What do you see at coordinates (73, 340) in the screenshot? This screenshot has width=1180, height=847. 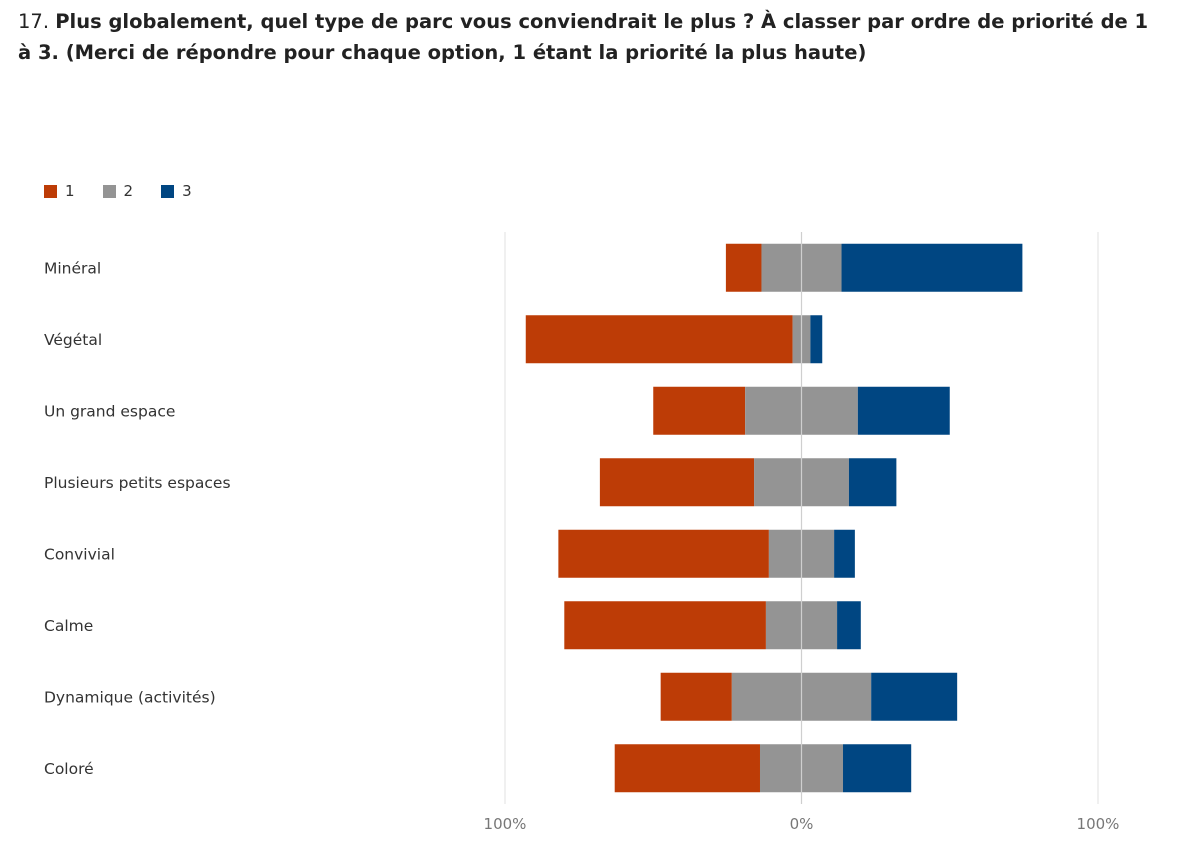 I see `category-label-2: Végétal` at bounding box center [73, 340].